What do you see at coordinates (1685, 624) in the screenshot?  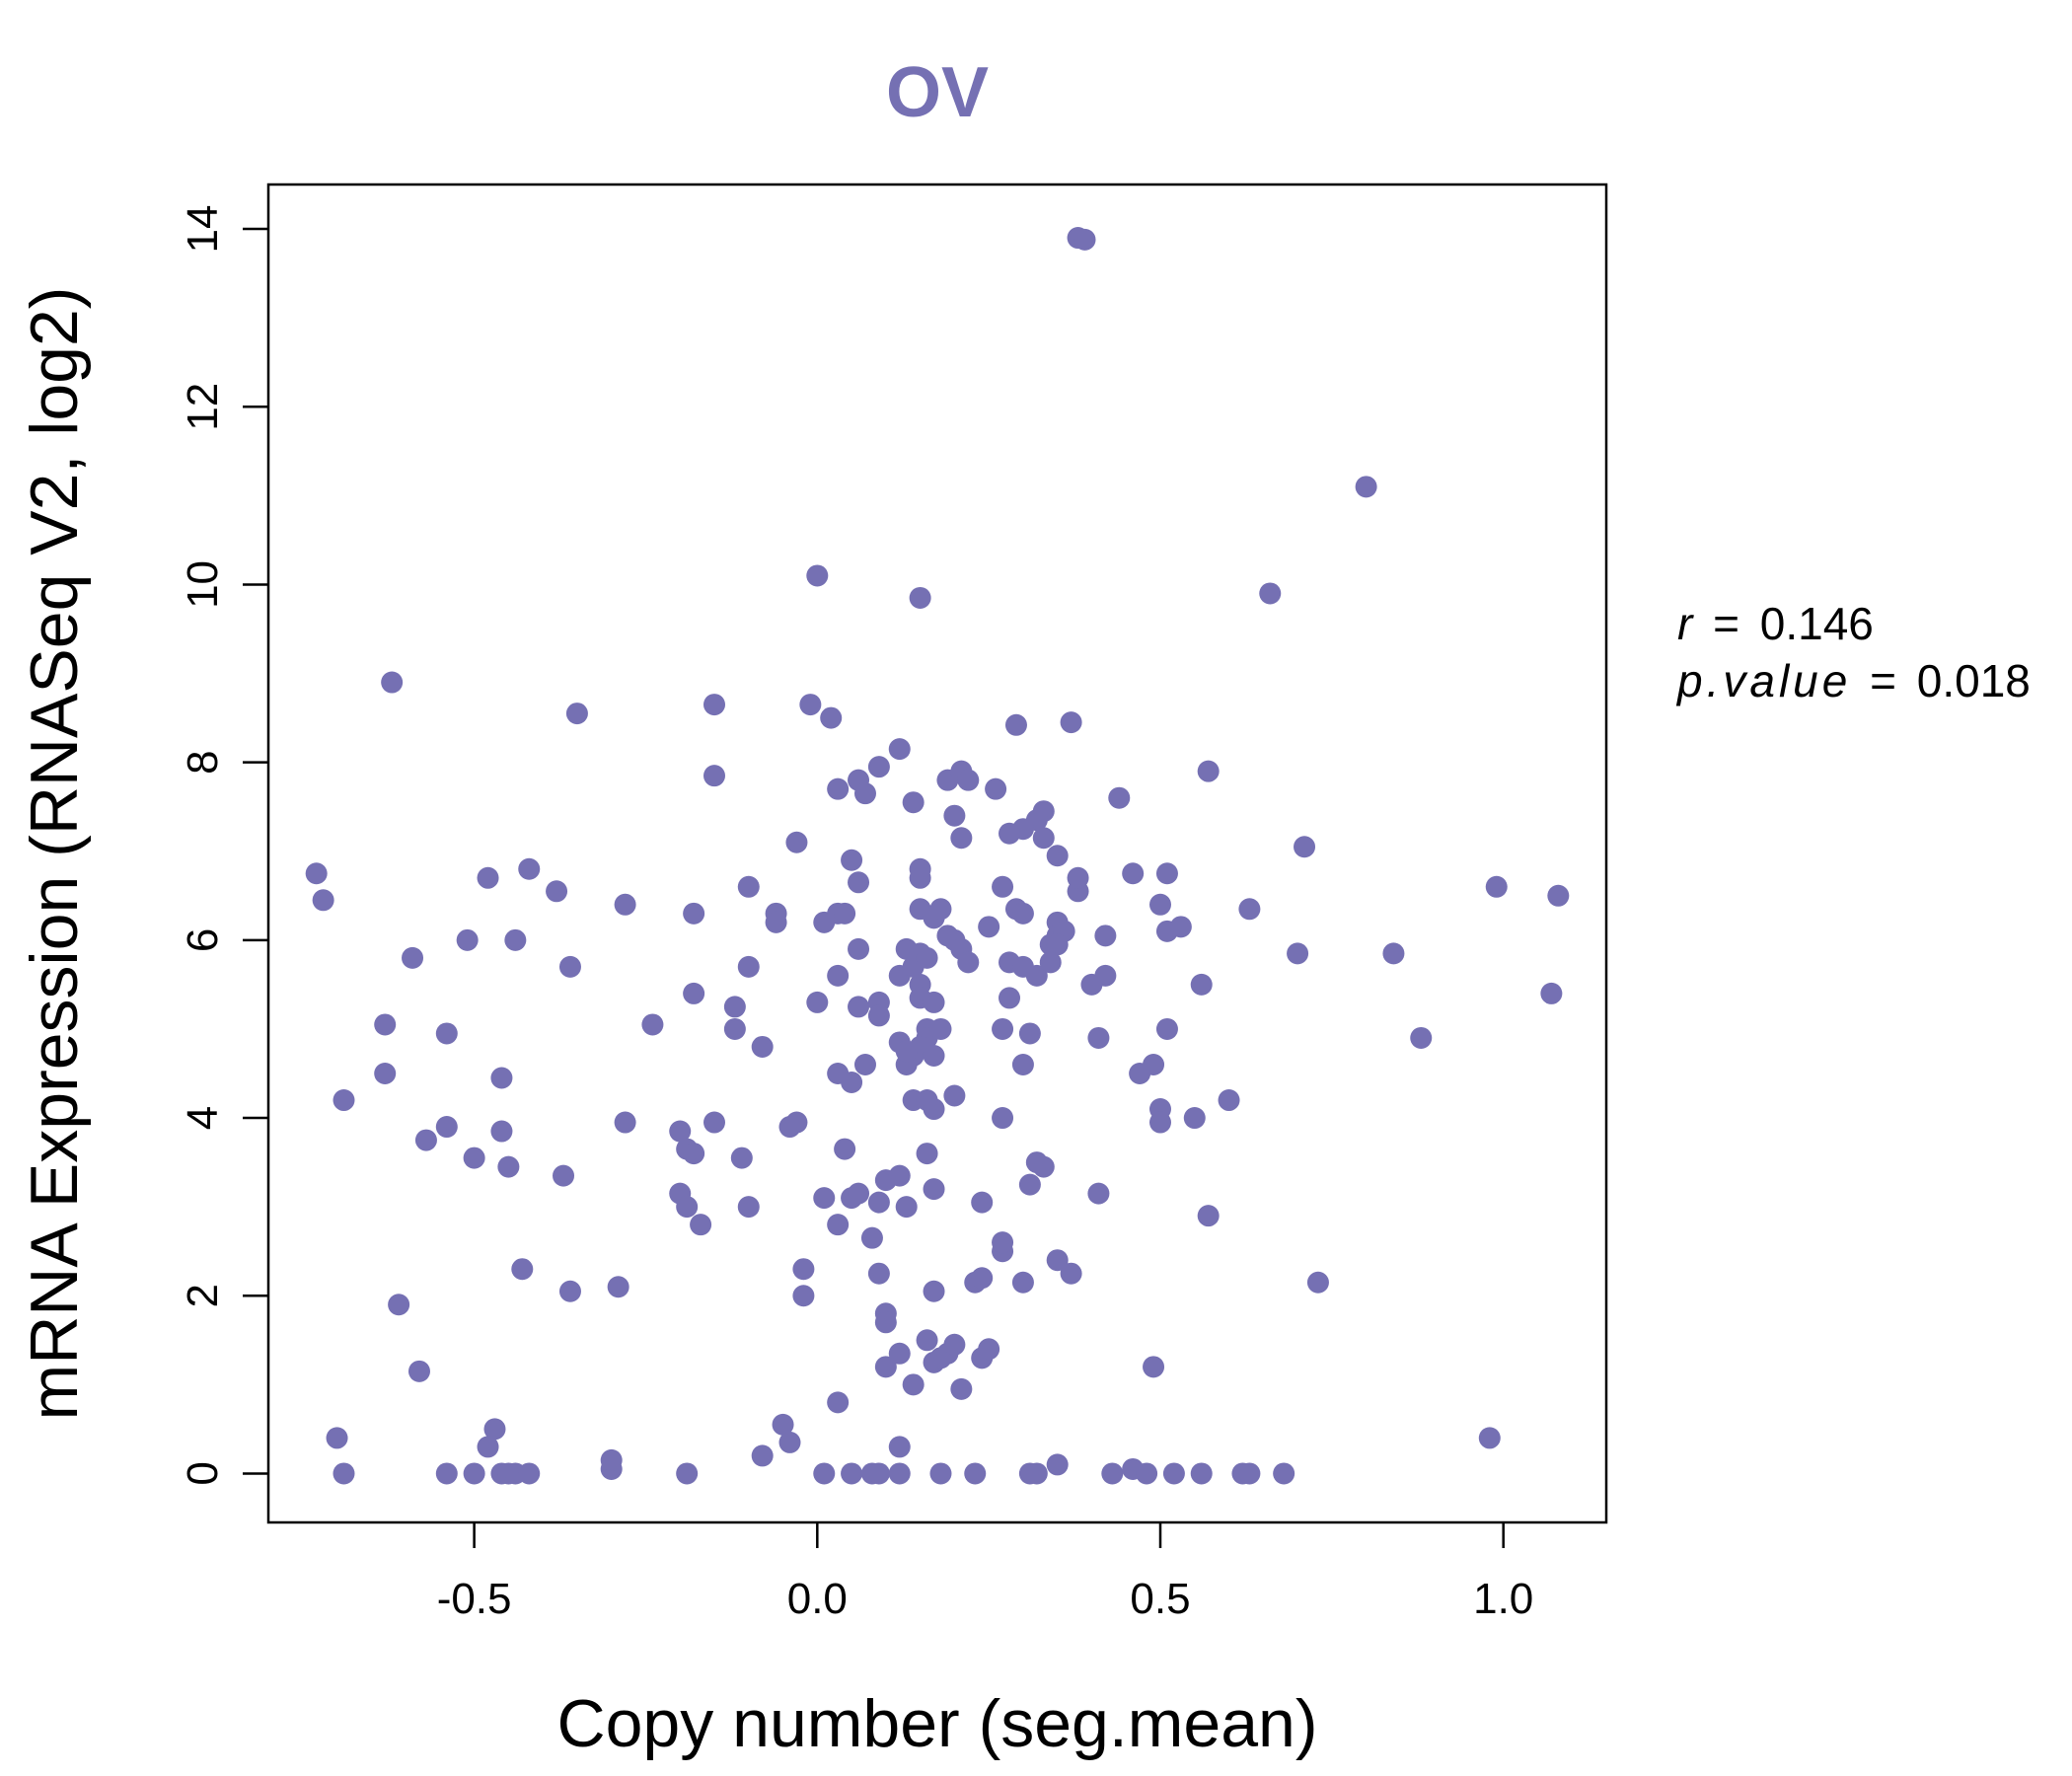 I see `r-label: r` at bounding box center [1685, 624].